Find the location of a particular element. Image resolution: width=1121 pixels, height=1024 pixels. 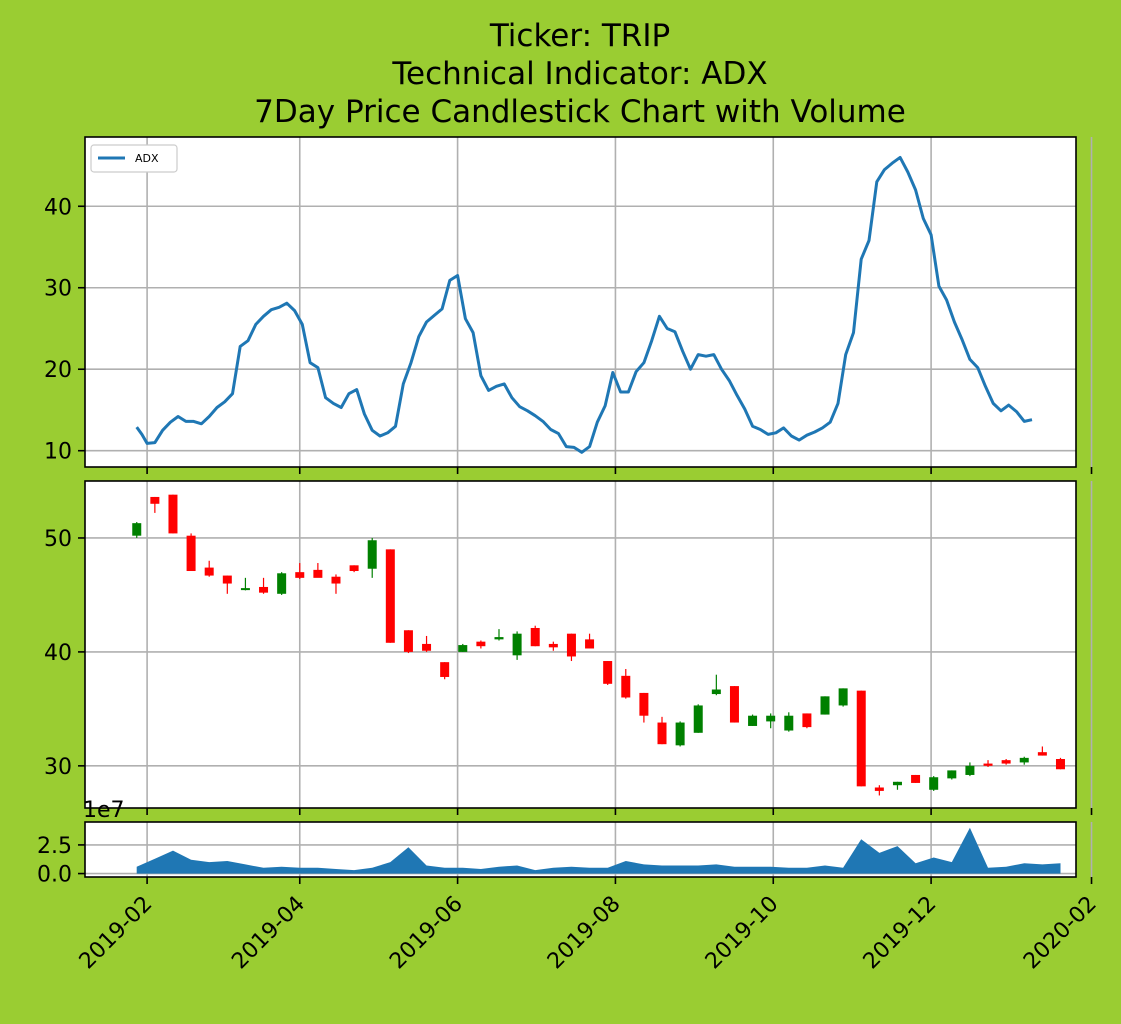

x-tick-label: 2019-04 is located at coordinates (268, 933).